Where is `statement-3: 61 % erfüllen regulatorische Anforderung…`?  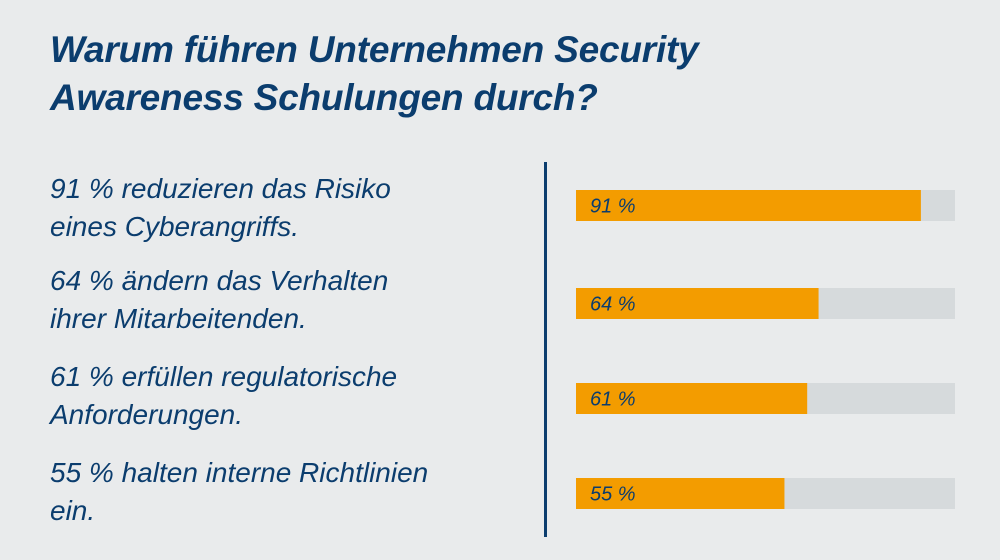
statement-3: 61 % erfüllen regulatorische Anforderung… is located at coordinates (285, 396).